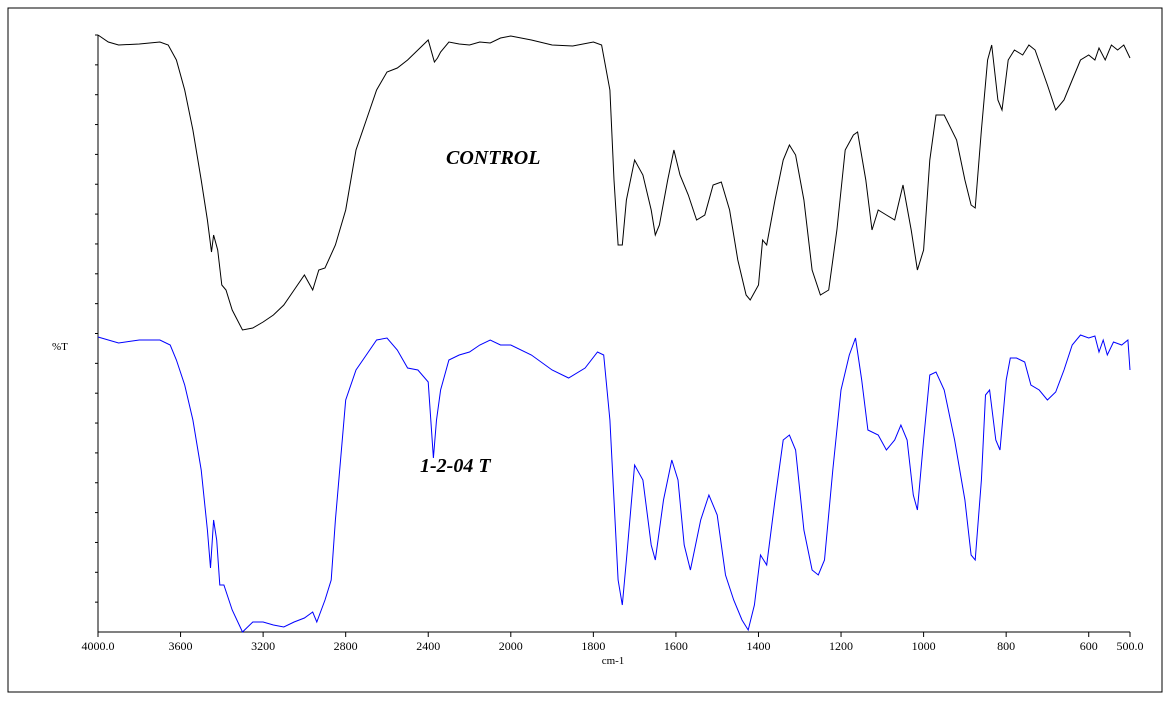 The height and width of the screenshot is (705, 1170). What do you see at coordinates (455, 466) in the screenshot?
I see `annotation: 1-2-04 T` at bounding box center [455, 466].